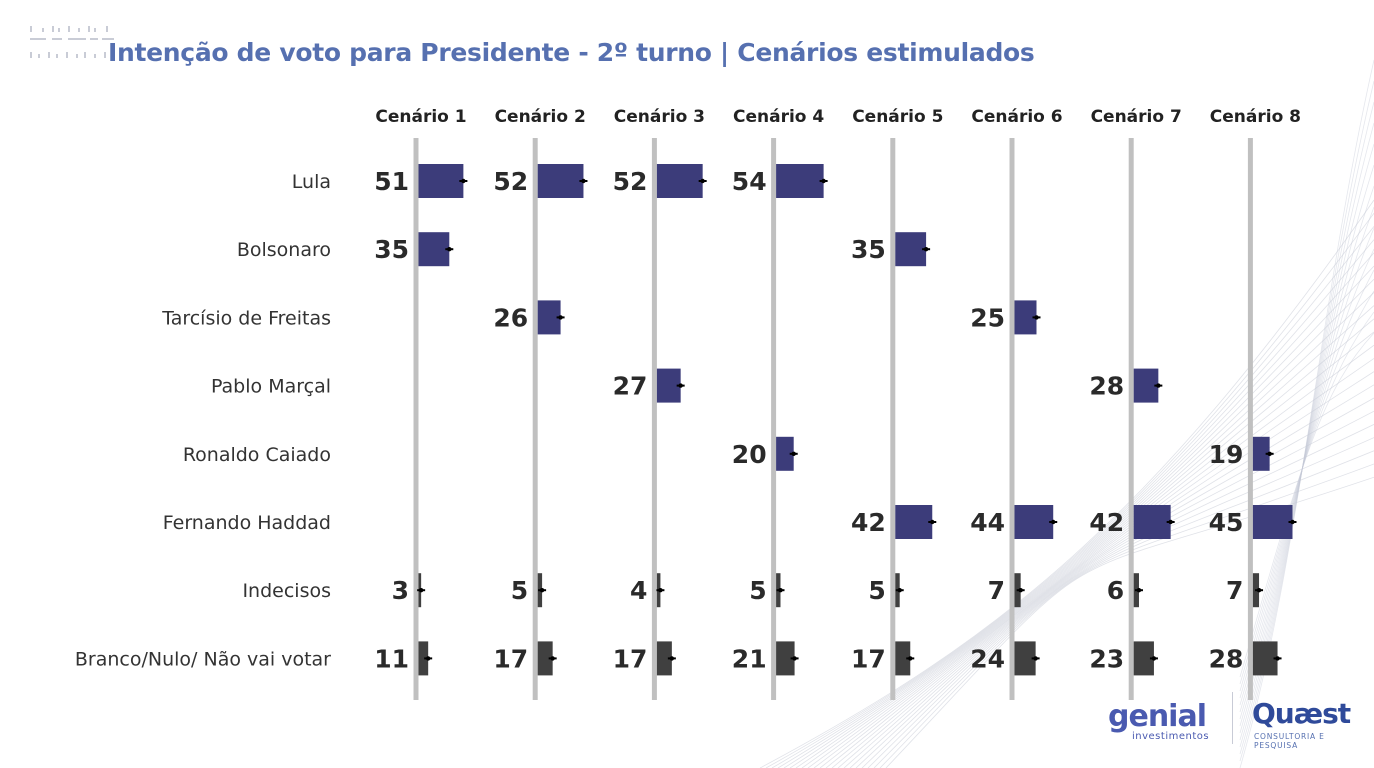 Image resolution: width=1374 pixels, height=768 pixels. Describe the element at coordinates (897, 117) in the screenshot. I see `scenario-header: Cenário 5` at that location.